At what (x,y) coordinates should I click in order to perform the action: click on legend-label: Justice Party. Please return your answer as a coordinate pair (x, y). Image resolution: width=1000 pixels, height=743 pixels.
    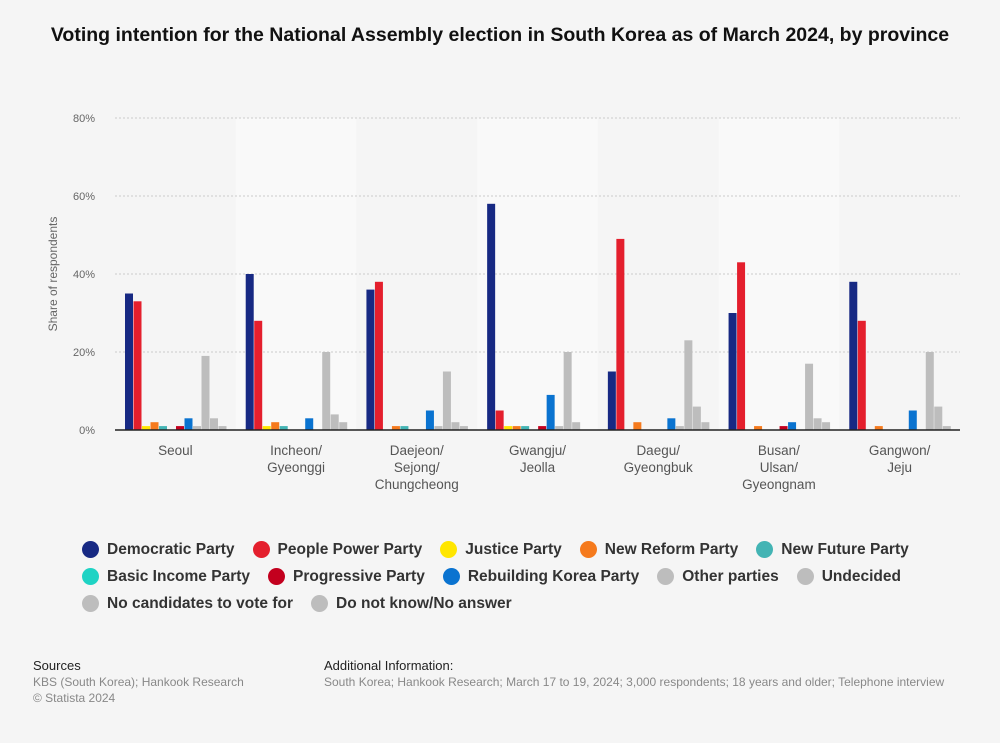
    Looking at the image, I should click on (513, 549).